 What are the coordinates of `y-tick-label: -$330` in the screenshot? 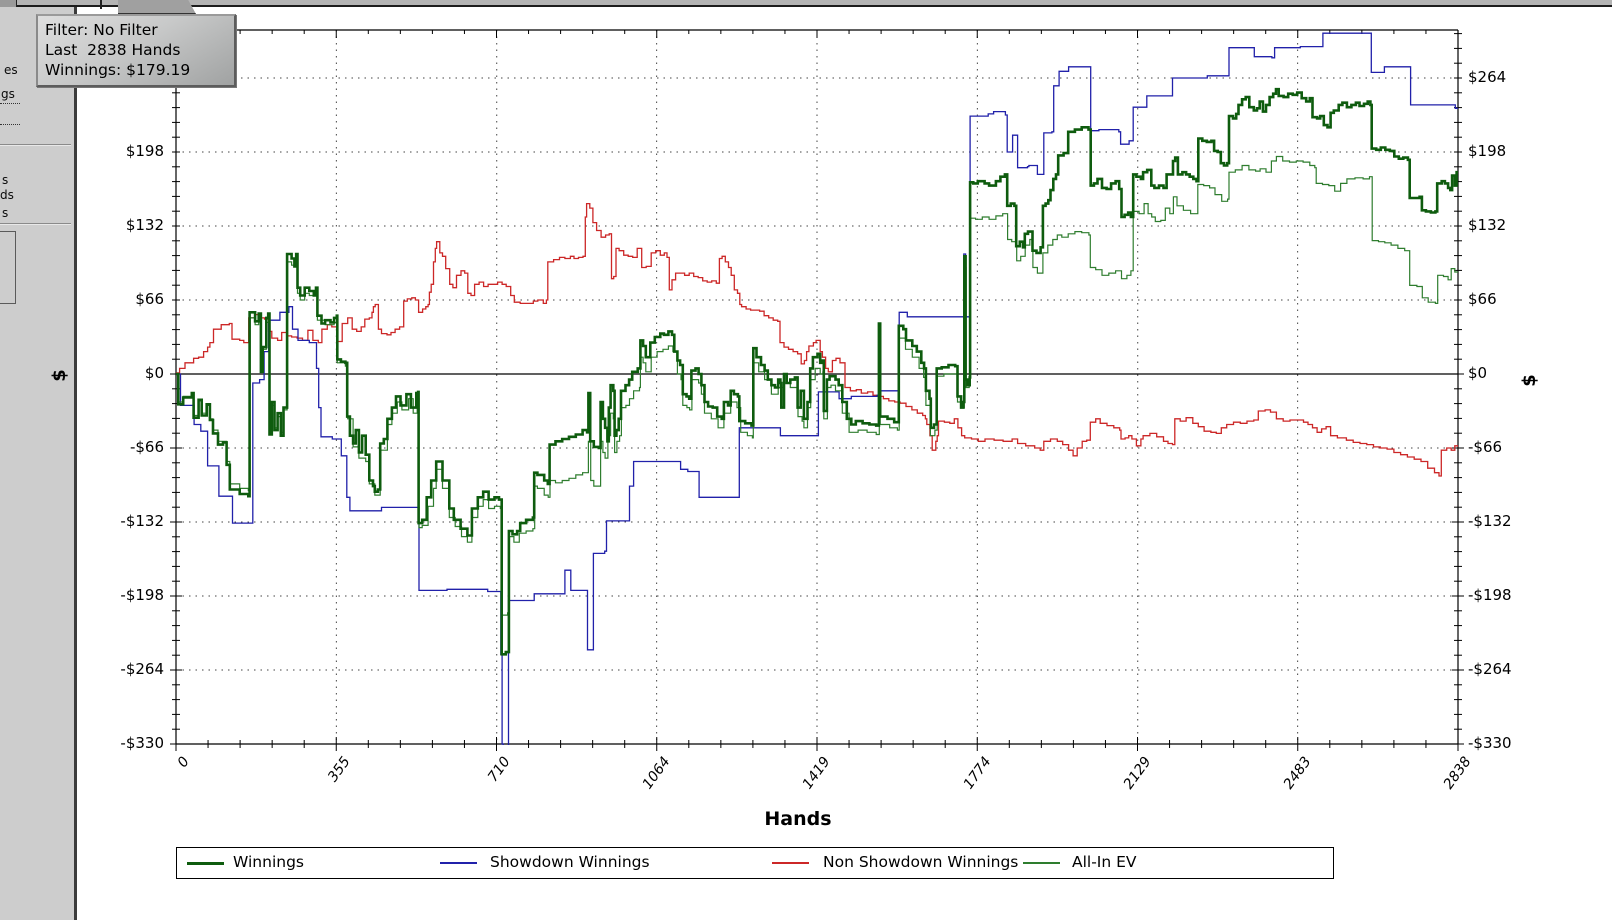 It's located at (142, 743).